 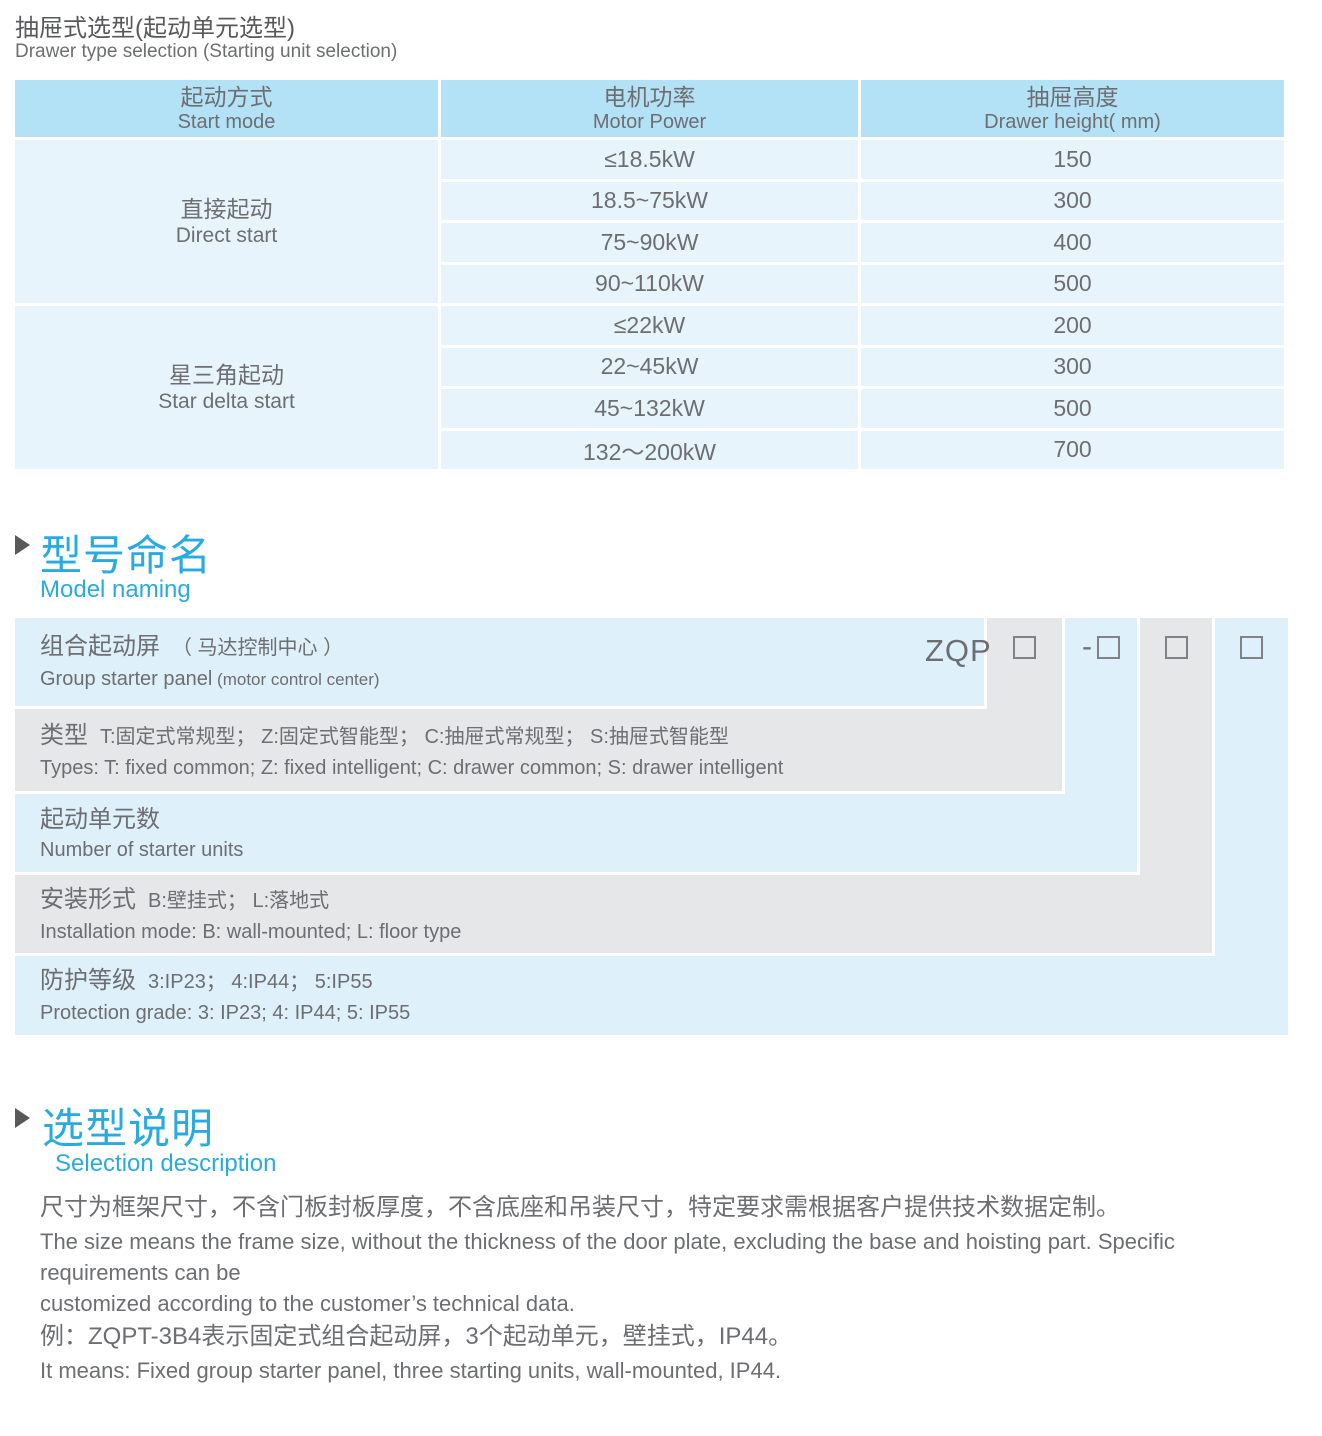 I want to click on model-code-box-installation, so click(x=1176, y=647).